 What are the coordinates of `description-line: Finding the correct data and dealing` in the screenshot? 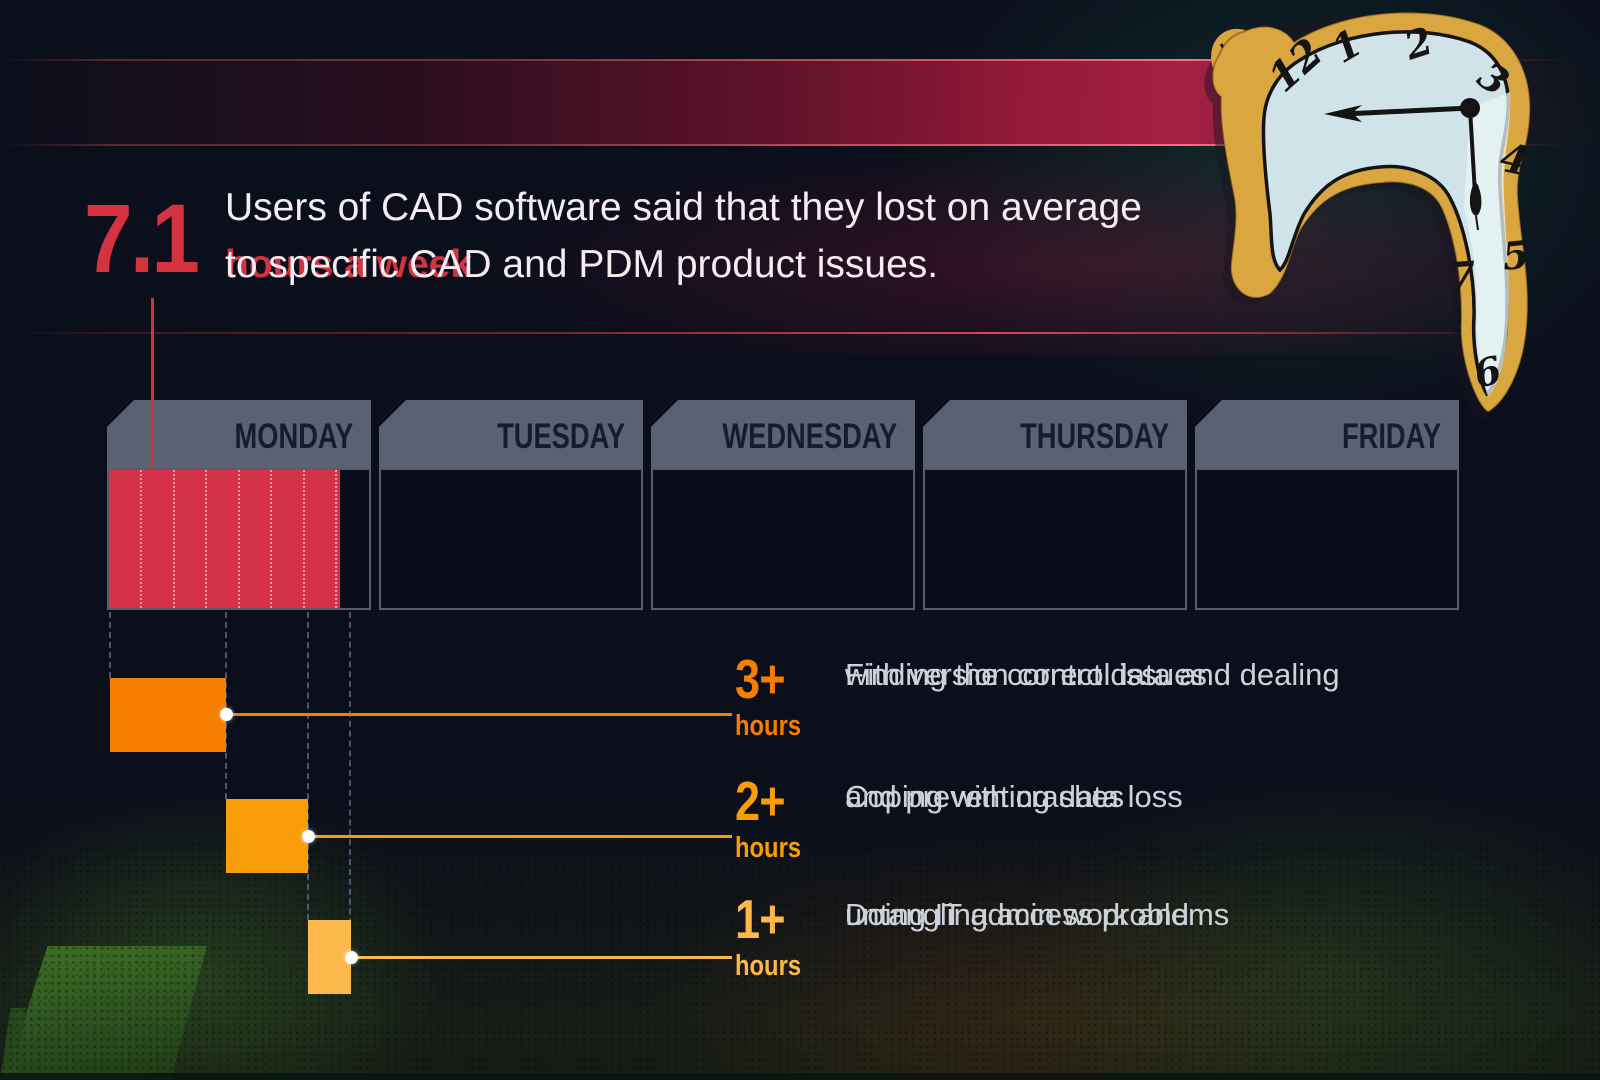 It's located at (1092, 674).